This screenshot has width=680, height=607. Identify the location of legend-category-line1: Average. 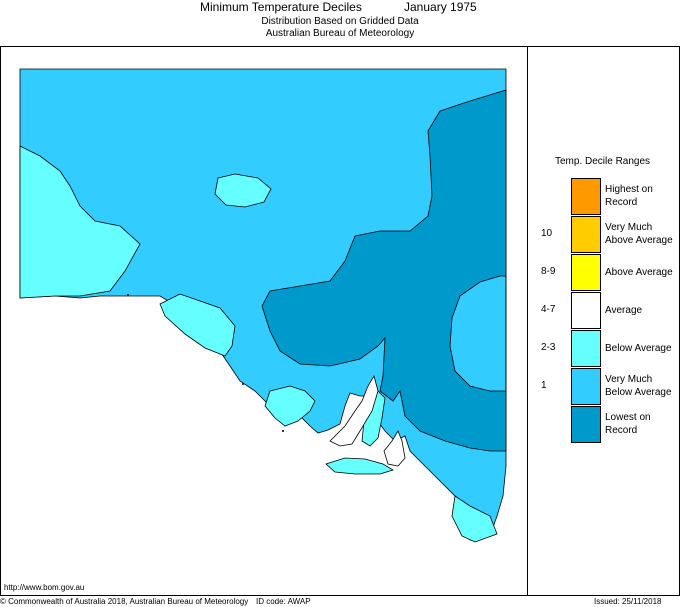
(624, 310).